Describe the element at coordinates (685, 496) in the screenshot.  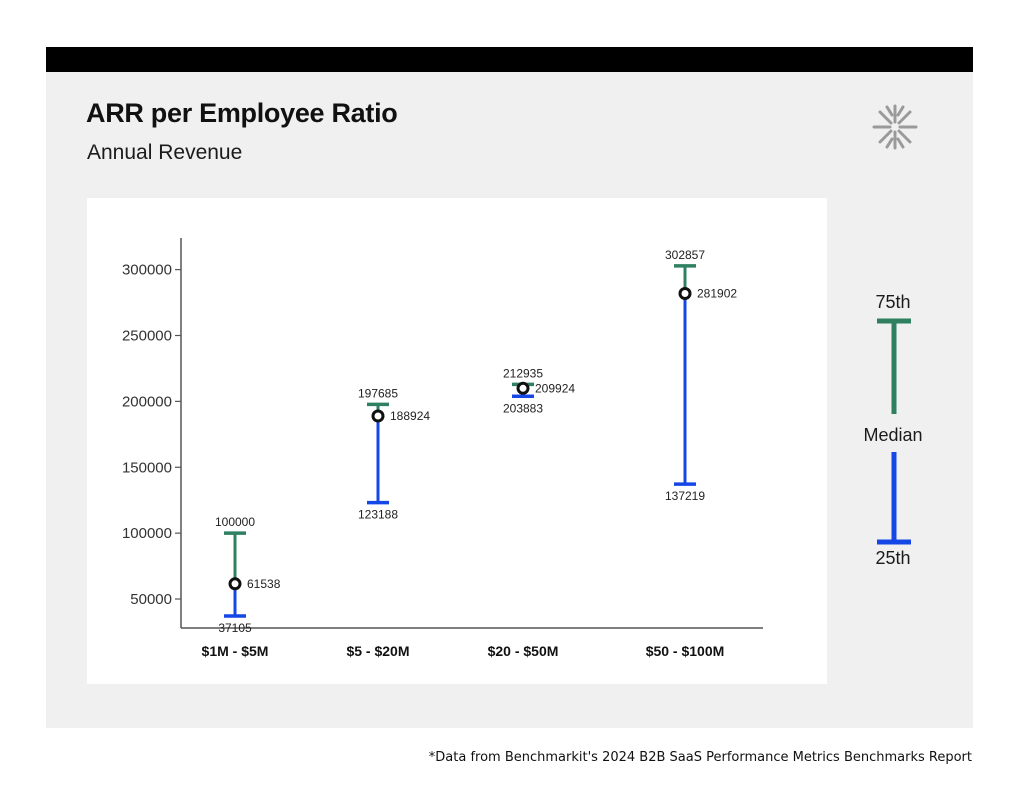
I see `p25-value-label: 137219` at that location.